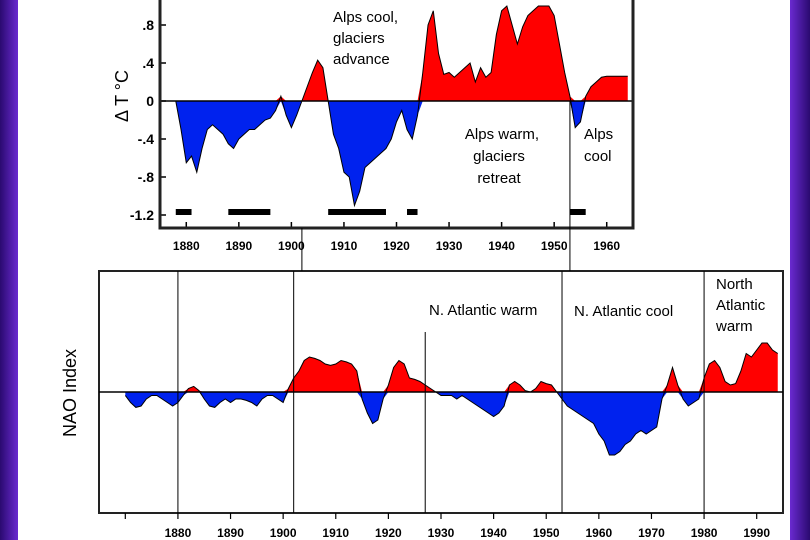 This screenshot has width=810, height=540. I want to click on x-tick-label: 1970, so click(651, 533).